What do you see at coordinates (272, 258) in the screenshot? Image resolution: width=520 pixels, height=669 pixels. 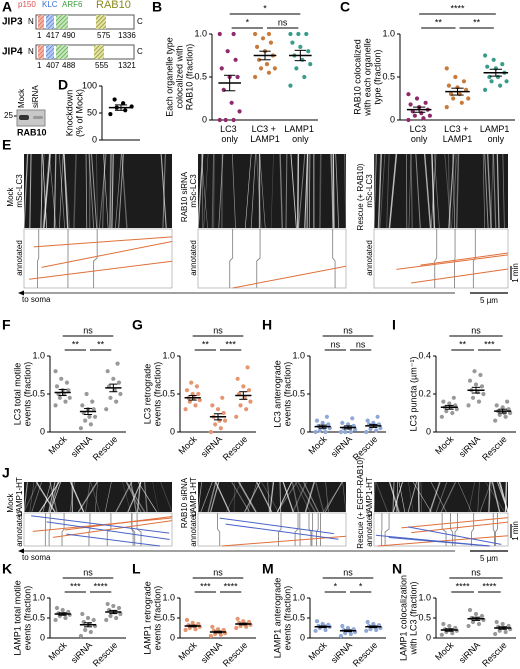 I see `annotated-frame` at bounding box center [272, 258].